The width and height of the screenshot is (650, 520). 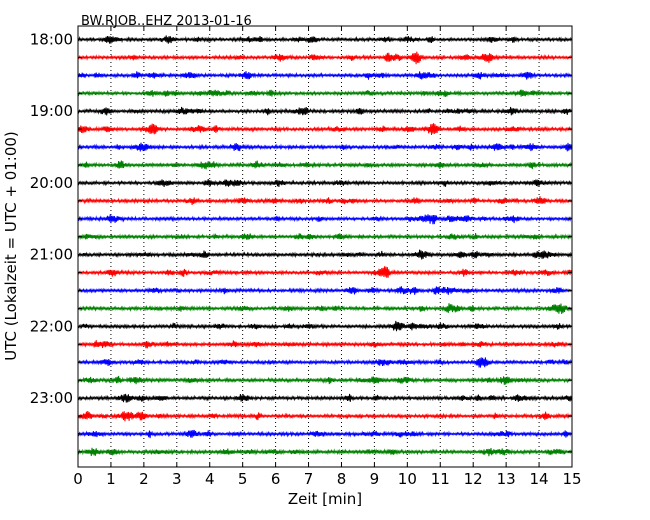 What do you see at coordinates (11, 246) in the screenshot?
I see `y-axis-label: UTC (Lokalzeit = UTC + 01:00)` at bounding box center [11, 246].